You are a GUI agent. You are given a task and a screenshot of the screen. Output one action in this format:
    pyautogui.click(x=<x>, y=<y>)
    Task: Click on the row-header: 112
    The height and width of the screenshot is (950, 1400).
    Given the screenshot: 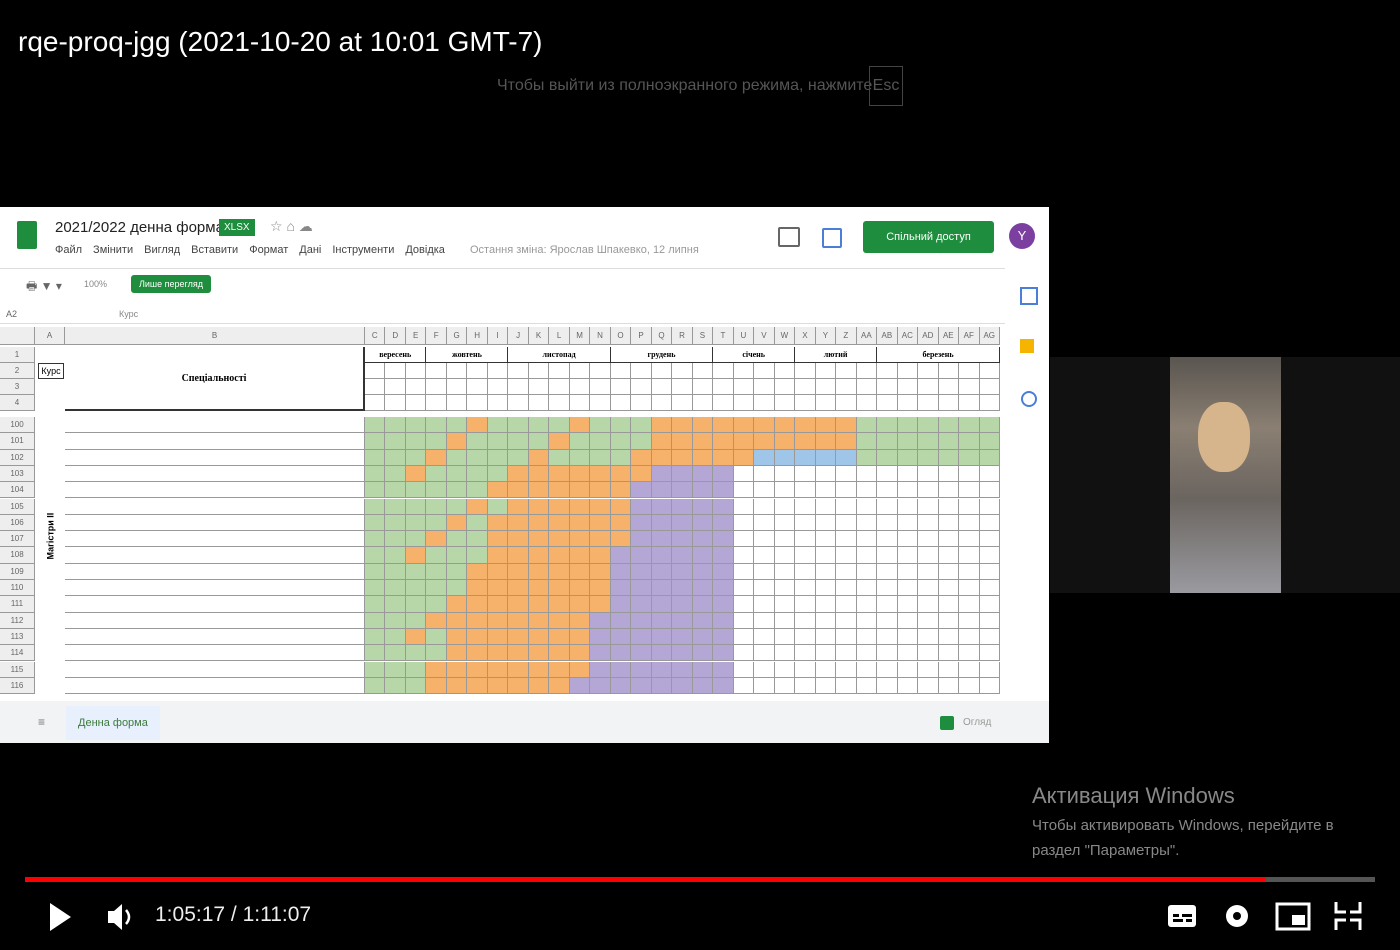 What is the action you would take?
    pyautogui.click(x=17, y=620)
    